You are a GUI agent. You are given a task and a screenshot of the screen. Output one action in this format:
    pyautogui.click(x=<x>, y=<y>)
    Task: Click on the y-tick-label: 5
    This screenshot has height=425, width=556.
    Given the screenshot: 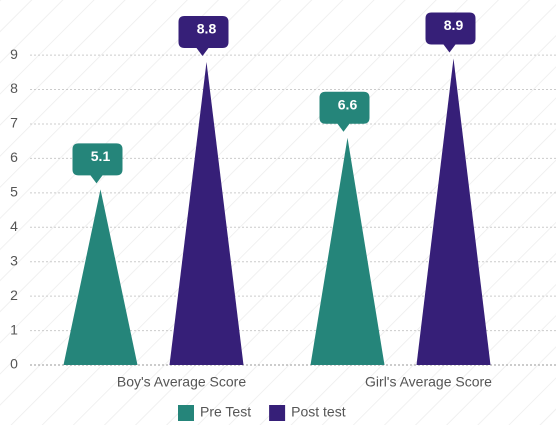 What is the action you would take?
    pyautogui.click(x=14, y=192)
    